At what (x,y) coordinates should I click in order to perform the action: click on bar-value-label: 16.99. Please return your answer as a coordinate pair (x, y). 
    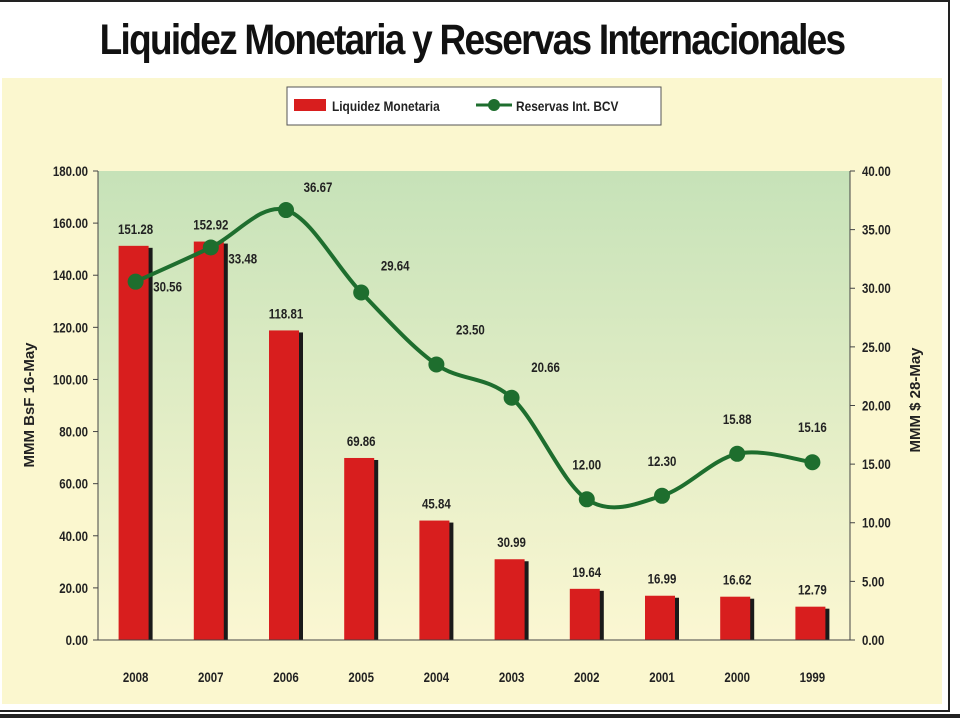
    Looking at the image, I should click on (662, 579).